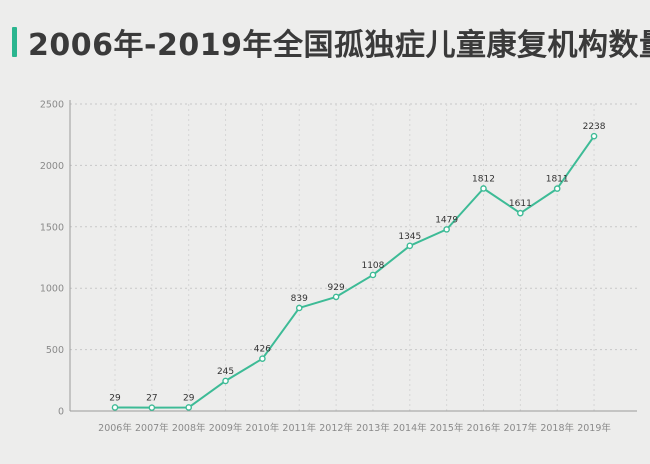  What do you see at coordinates (446, 220) in the screenshot?
I see `data-label: 1479` at bounding box center [446, 220].